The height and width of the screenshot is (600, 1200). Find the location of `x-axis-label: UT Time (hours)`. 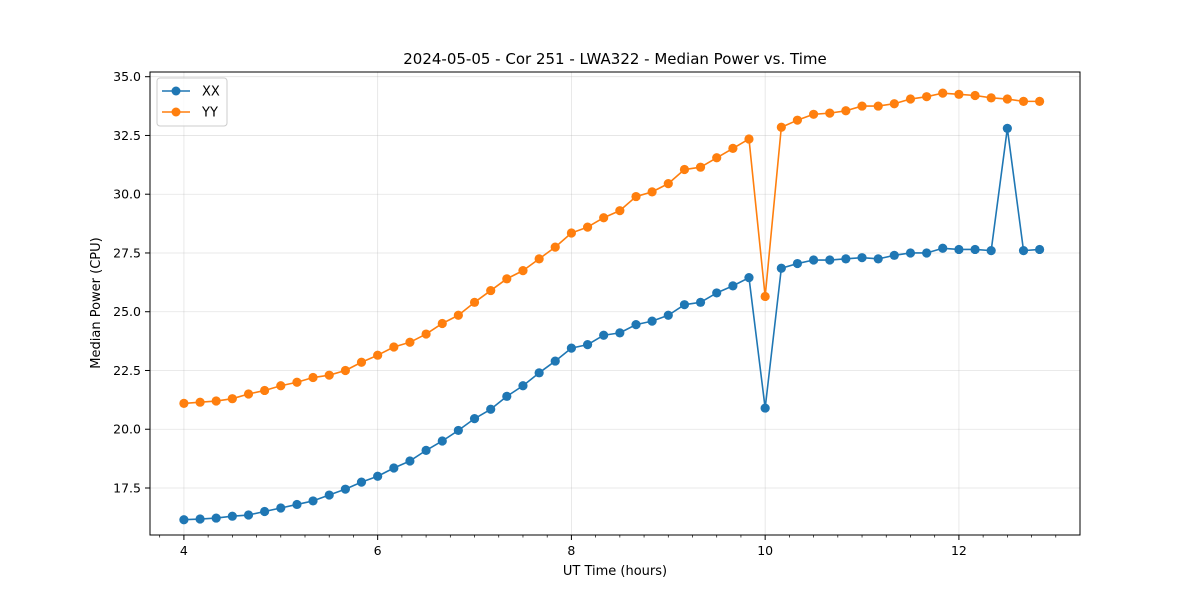

x-axis-label: UT Time (hours) is located at coordinates (615, 571).